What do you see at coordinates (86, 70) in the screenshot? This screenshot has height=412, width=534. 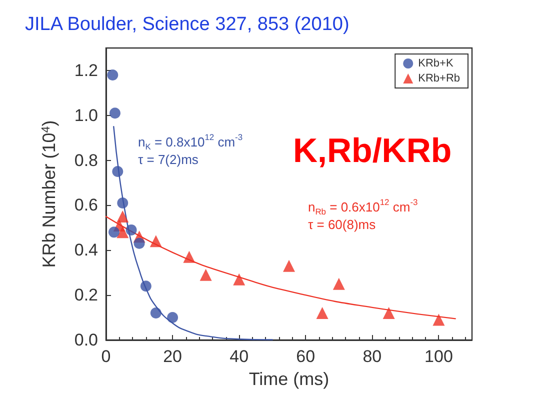 I see `y-tick-label: 1.2` at bounding box center [86, 70].